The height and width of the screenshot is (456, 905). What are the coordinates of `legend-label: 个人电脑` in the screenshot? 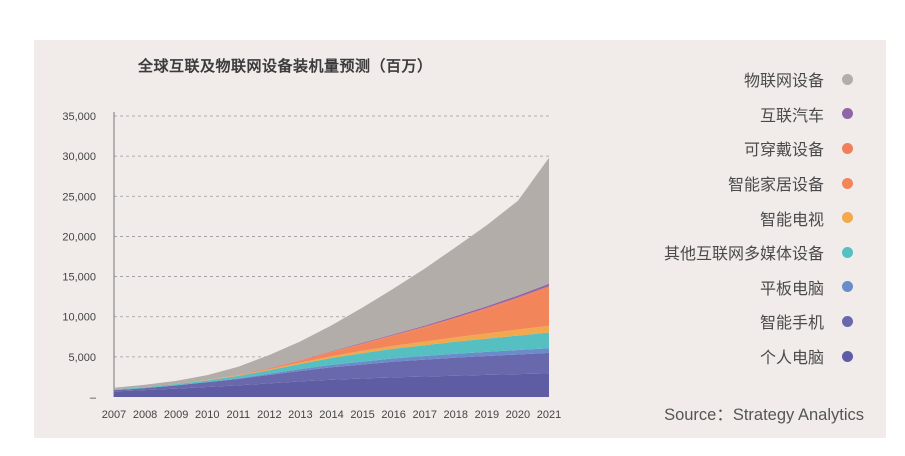 It's located at (791, 358).